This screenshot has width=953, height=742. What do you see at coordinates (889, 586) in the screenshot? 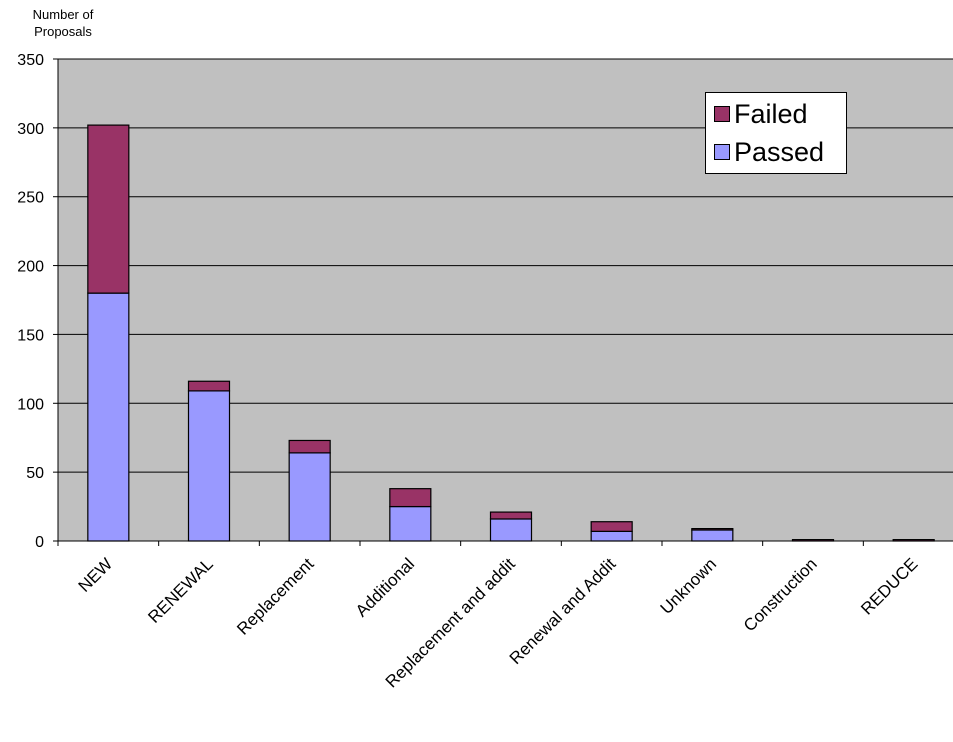
I see `x-tick-label: REDUCE` at bounding box center [889, 586].